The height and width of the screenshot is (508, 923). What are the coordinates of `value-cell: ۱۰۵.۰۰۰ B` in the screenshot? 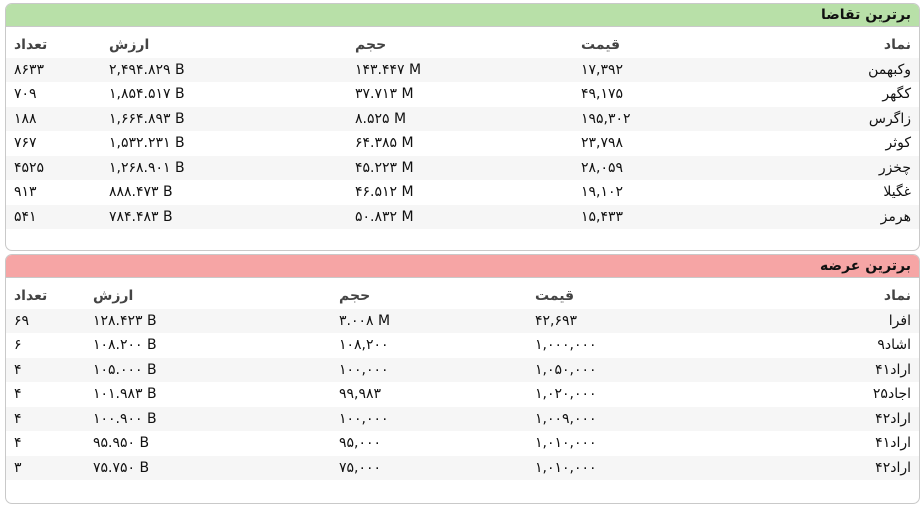 It's located at (125, 369).